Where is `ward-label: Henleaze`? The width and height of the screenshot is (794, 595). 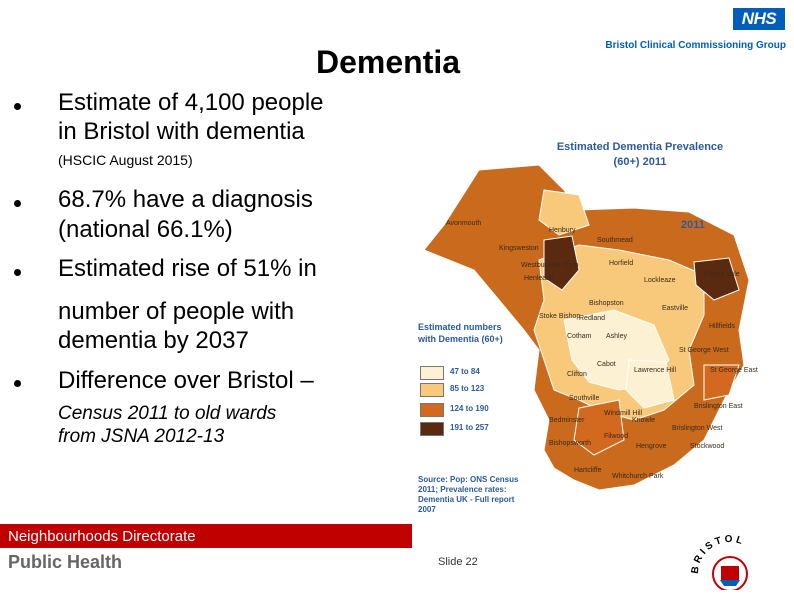 ward-label: Henleaze is located at coordinates (539, 278).